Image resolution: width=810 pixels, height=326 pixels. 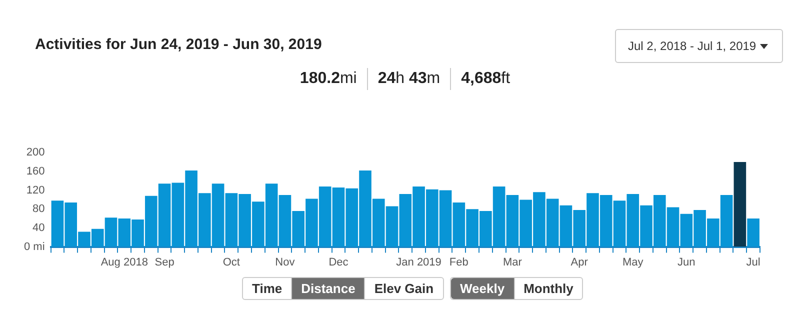 What do you see at coordinates (409, 78) in the screenshot?
I see `text: 24h 43m` at bounding box center [409, 78].